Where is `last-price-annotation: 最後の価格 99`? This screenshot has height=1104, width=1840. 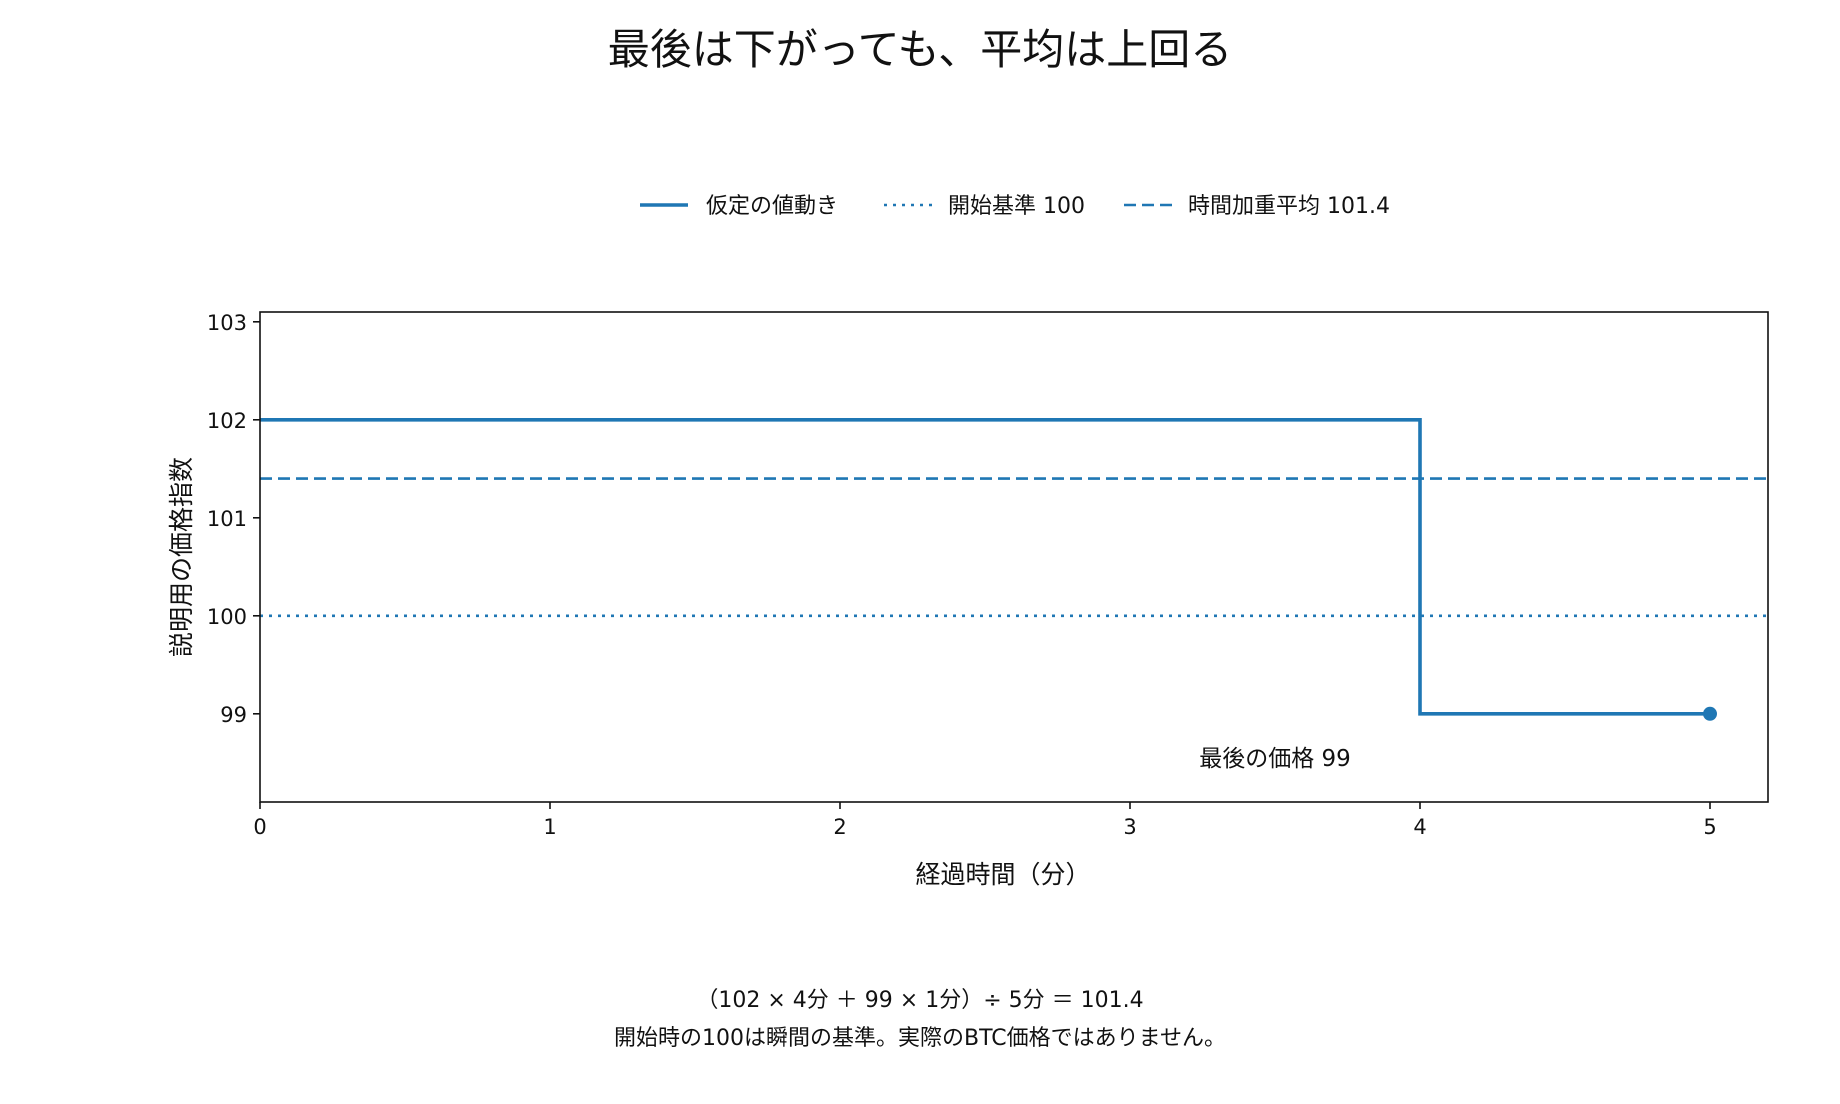 last-price-annotation: 最後の価格 99 is located at coordinates (1275, 759).